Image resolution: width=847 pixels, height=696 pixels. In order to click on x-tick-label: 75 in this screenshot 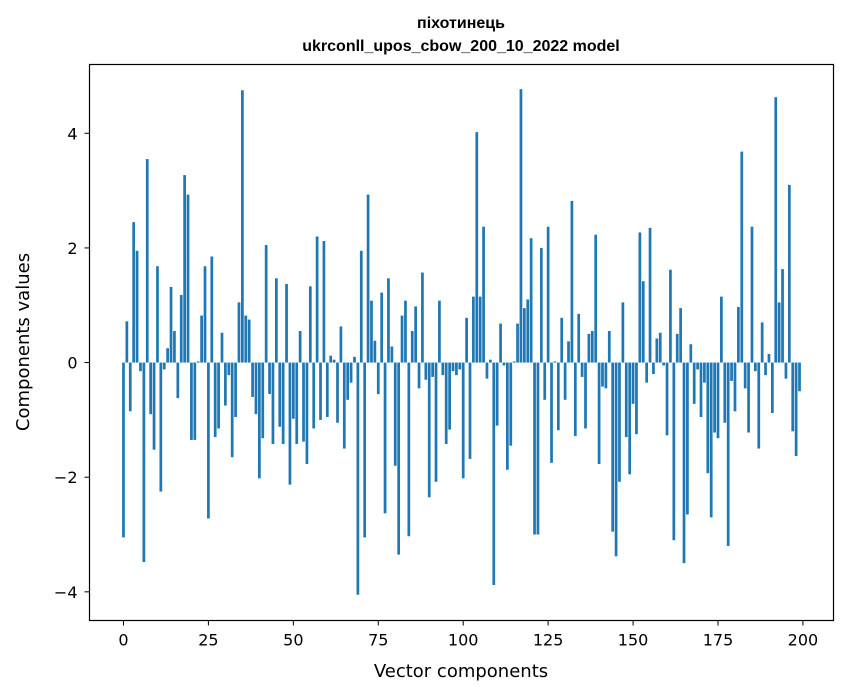, I will do `click(378, 640)`.